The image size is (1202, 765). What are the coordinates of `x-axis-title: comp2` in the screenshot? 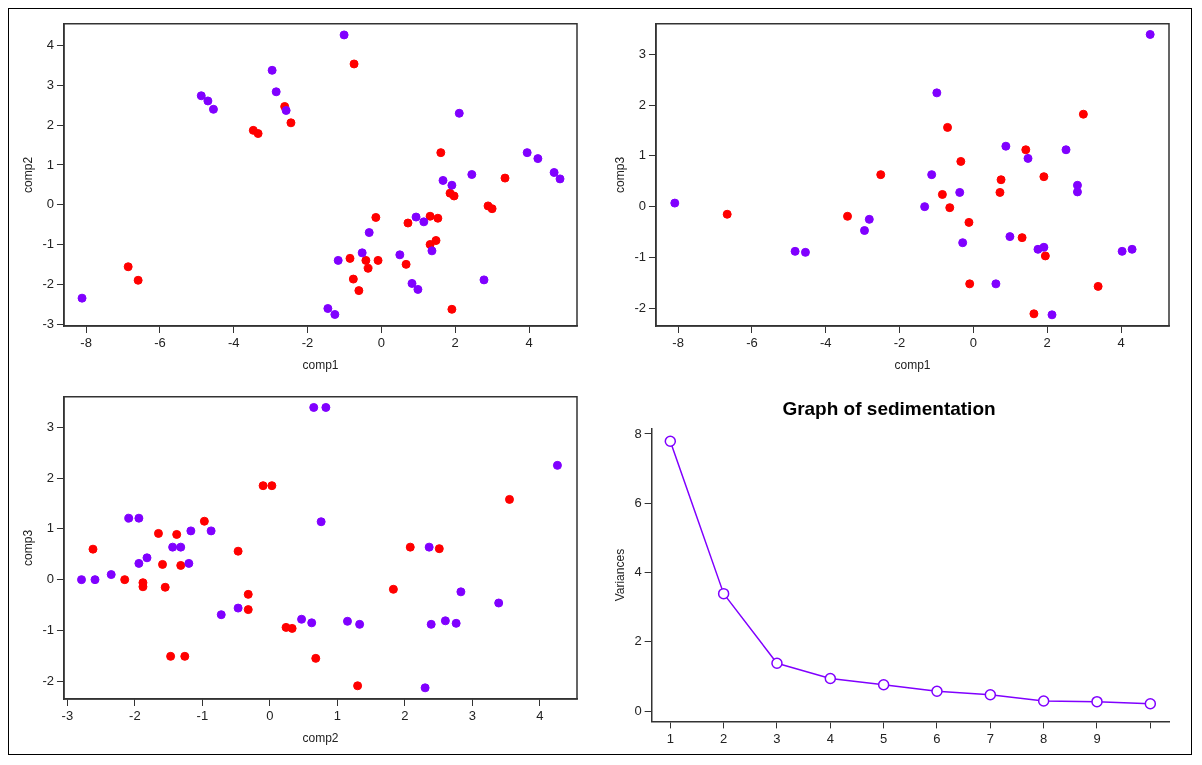 It's located at (320, 738).